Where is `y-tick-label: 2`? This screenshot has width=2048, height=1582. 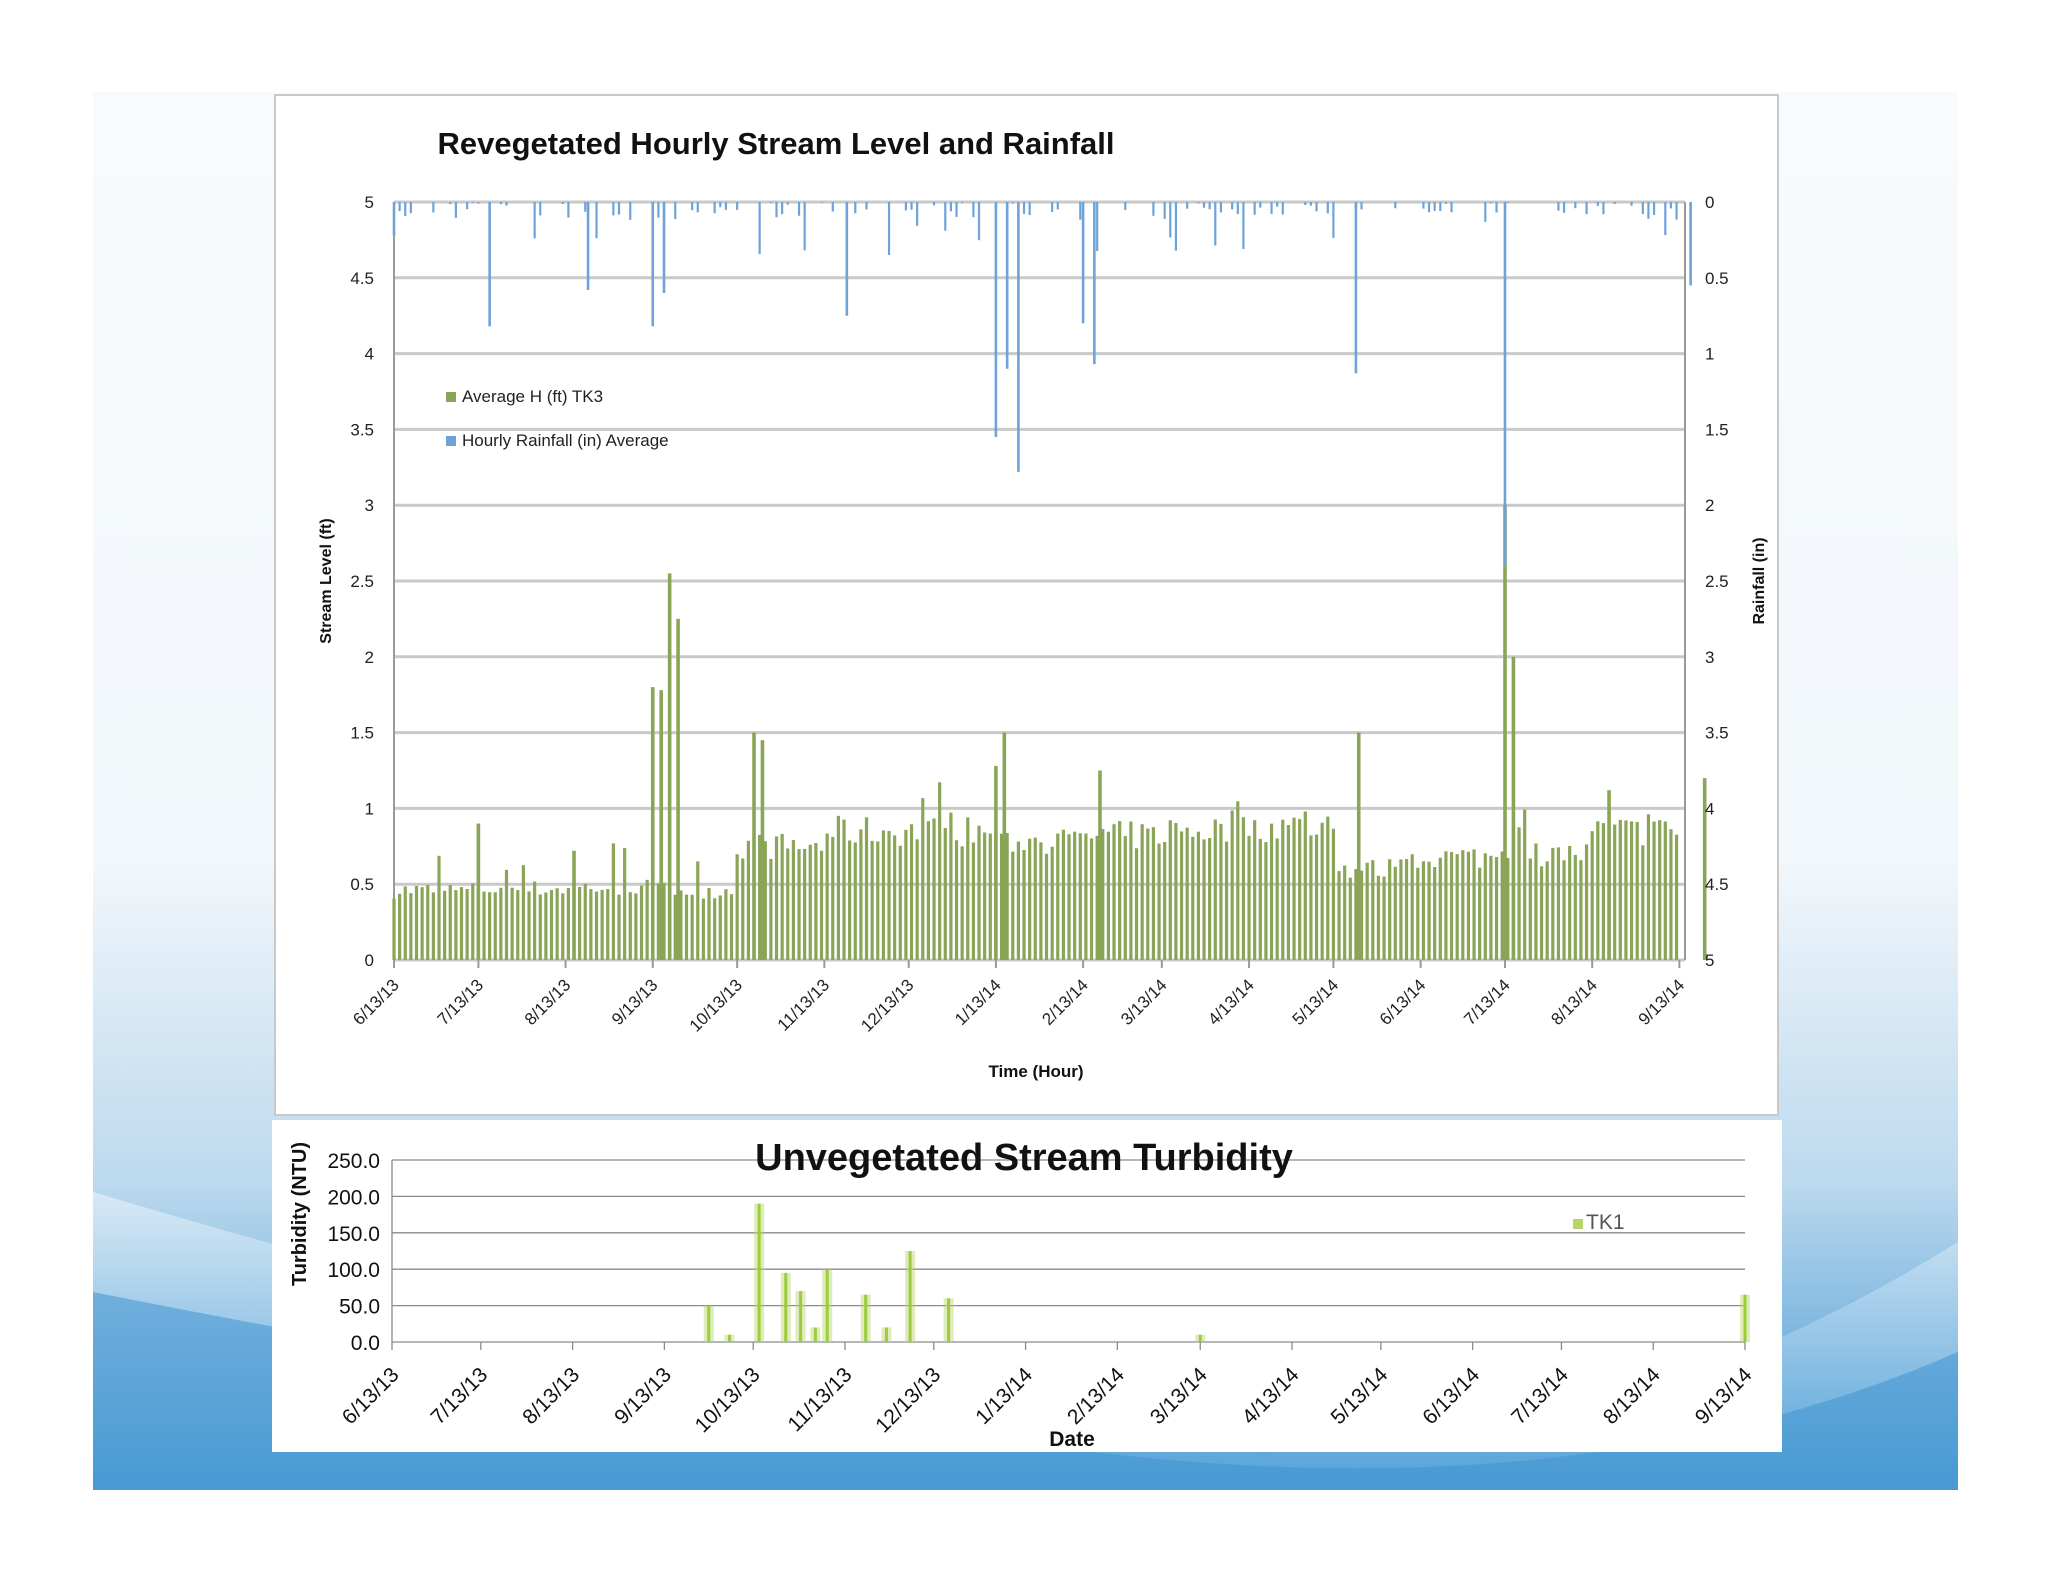
y-tick-label: 2 is located at coordinates (369, 657).